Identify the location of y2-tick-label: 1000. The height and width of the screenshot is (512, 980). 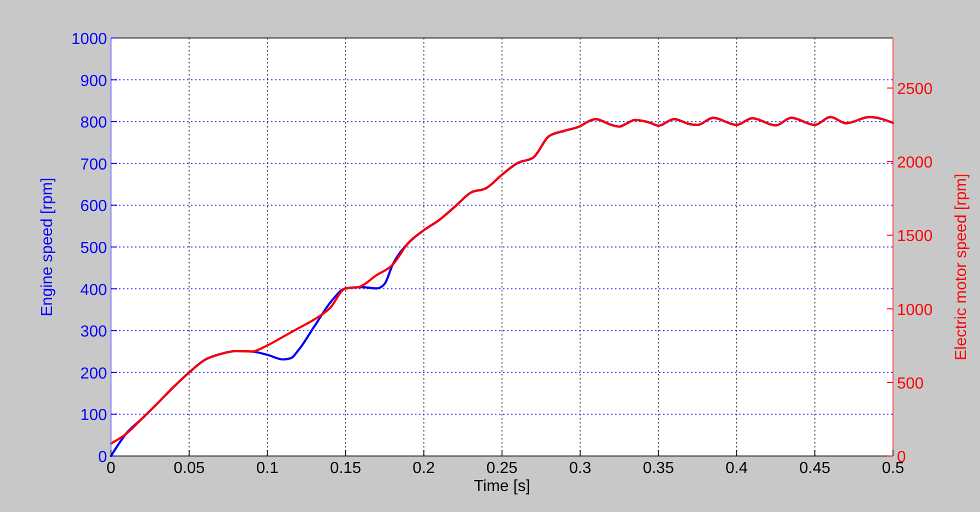
(915, 310).